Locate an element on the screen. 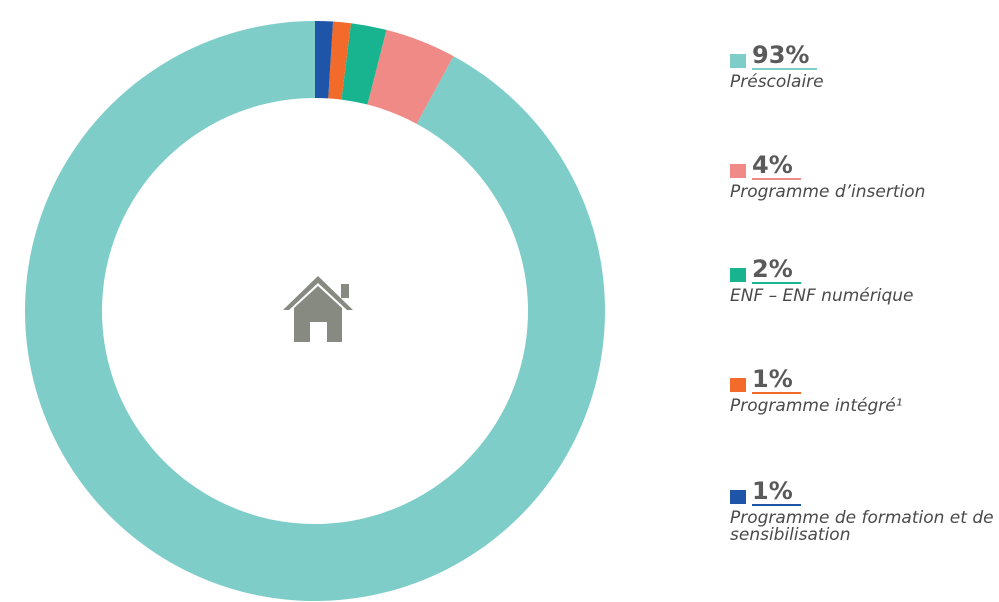 This screenshot has width=999, height=602. legend-head: 4% is located at coordinates (864, 166).